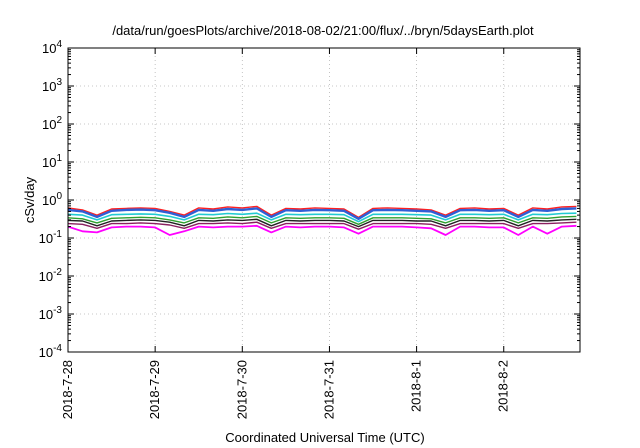  What do you see at coordinates (29, 199) in the screenshot?
I see `y-axis-label: cSv/day` at bounding box center [29, 199].